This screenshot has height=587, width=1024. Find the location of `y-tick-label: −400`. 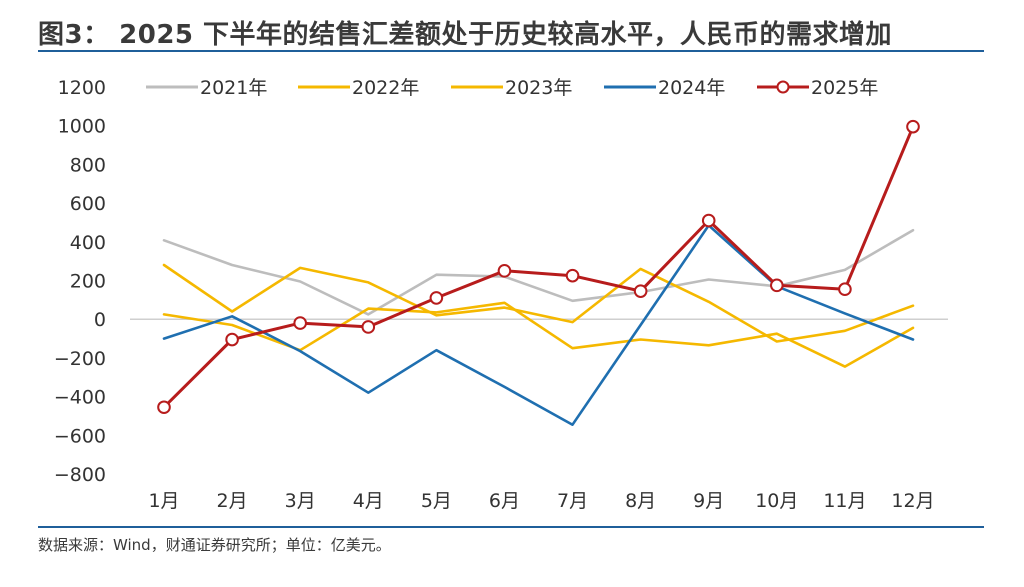

y-tick-label: −400 is located at coordinates (80, 398).